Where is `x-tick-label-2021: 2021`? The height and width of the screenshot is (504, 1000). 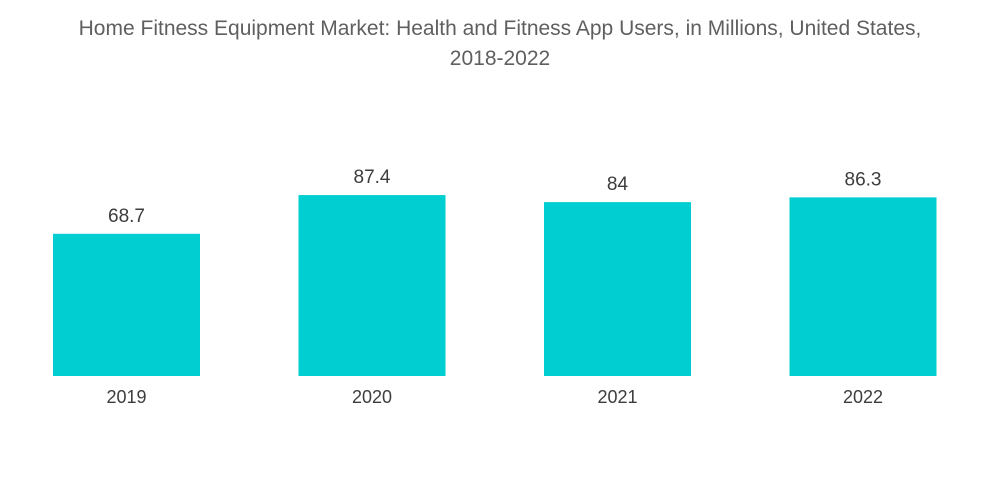
x-tick-label-2021: 2021 is located at coordinates (617, 397).